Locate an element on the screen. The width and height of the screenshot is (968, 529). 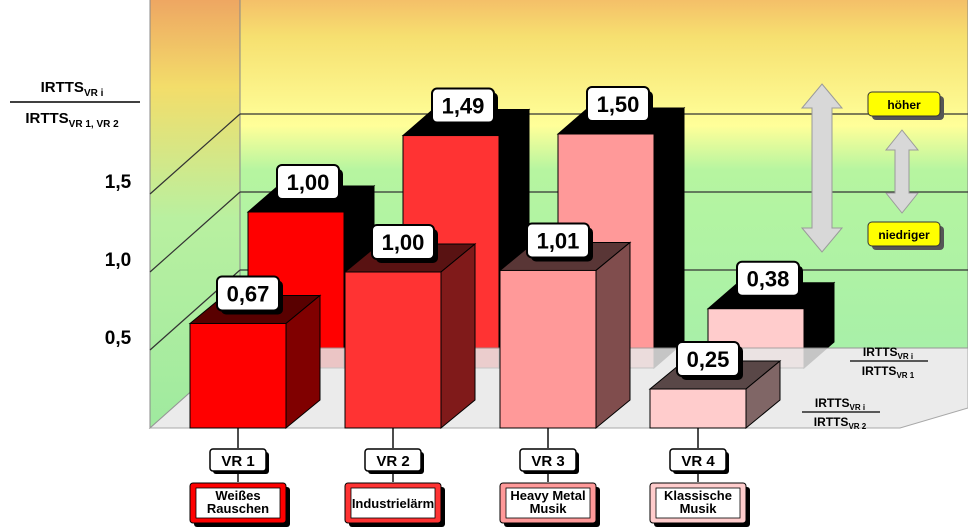
double-arrow-small-icon is located at coordinates (902, 171).